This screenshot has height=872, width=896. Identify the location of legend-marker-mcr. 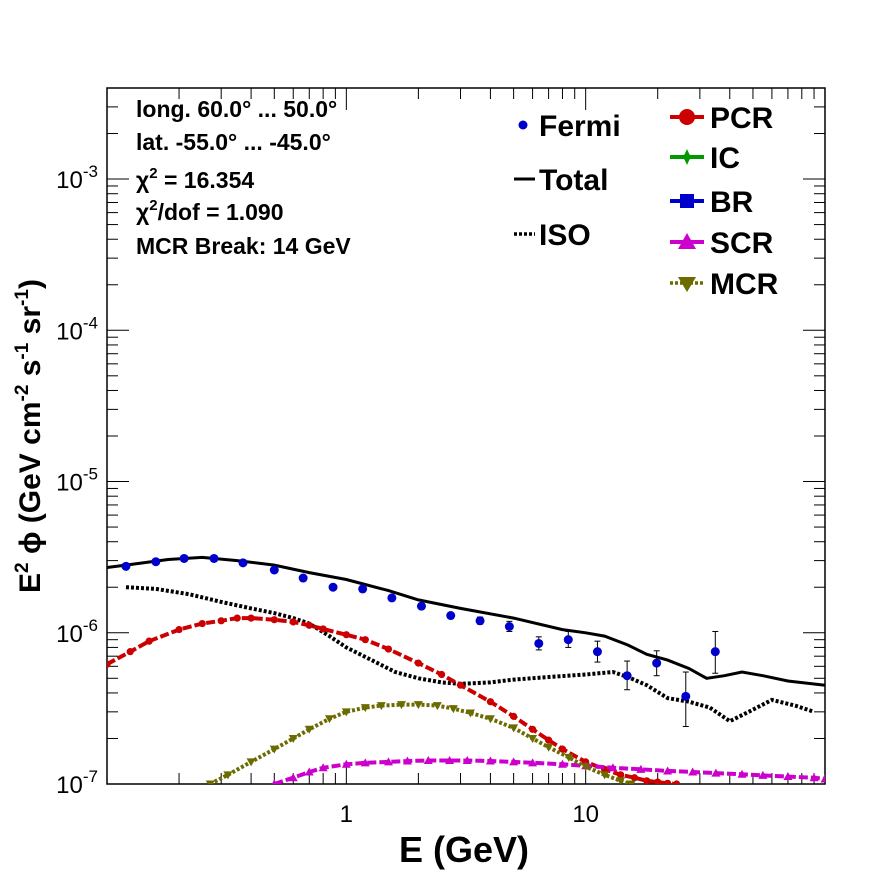
(687, 284).